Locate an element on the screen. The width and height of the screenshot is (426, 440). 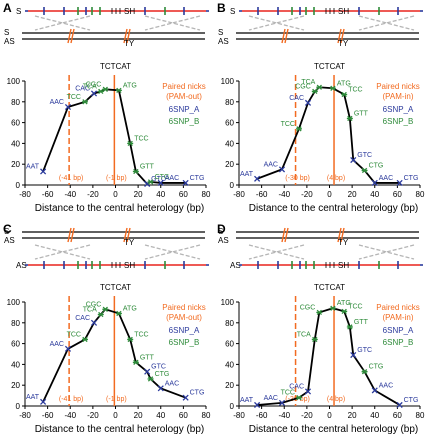
y-tick-label: 60 is located at coordinates (229, 344).